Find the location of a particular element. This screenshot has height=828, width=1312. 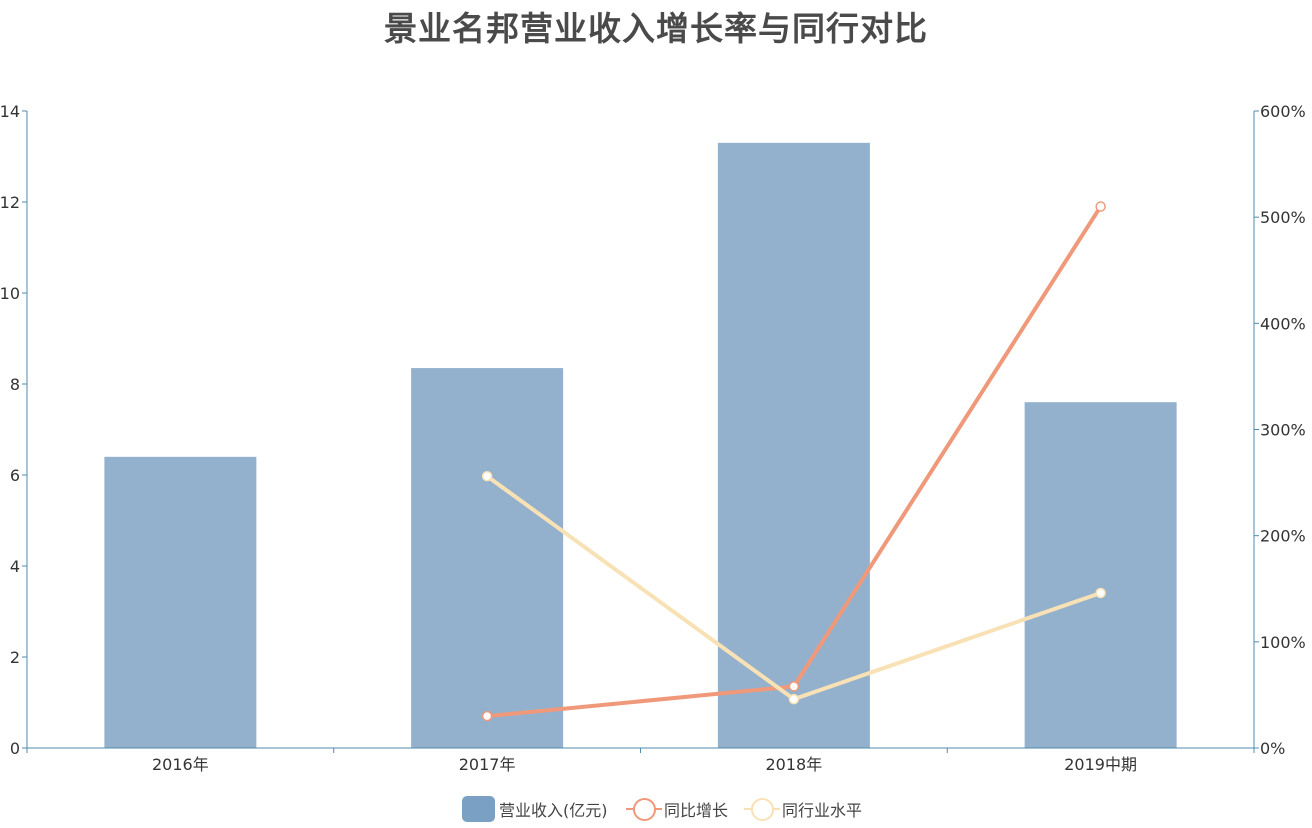

x-tick-label: 2019中期 is located at coordinates (1100, 764).